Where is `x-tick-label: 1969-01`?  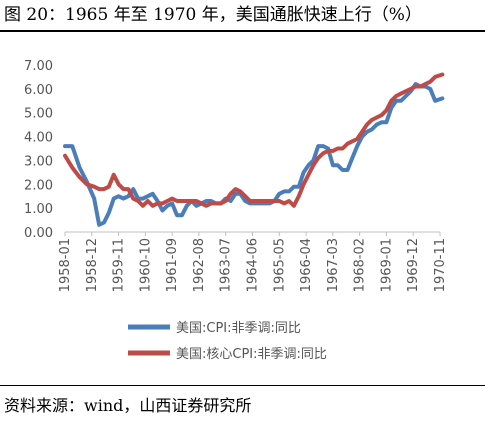 x-tick-label: 1969-01 is located at coordinates (386, 265).